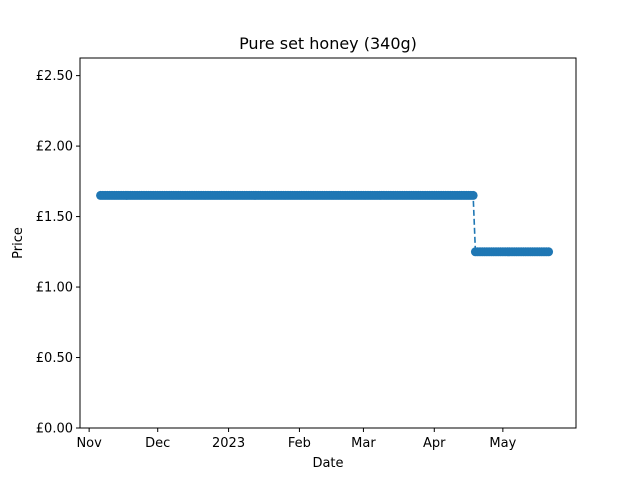  I want to click on x-tick-label: 2023, so click(228, 443).